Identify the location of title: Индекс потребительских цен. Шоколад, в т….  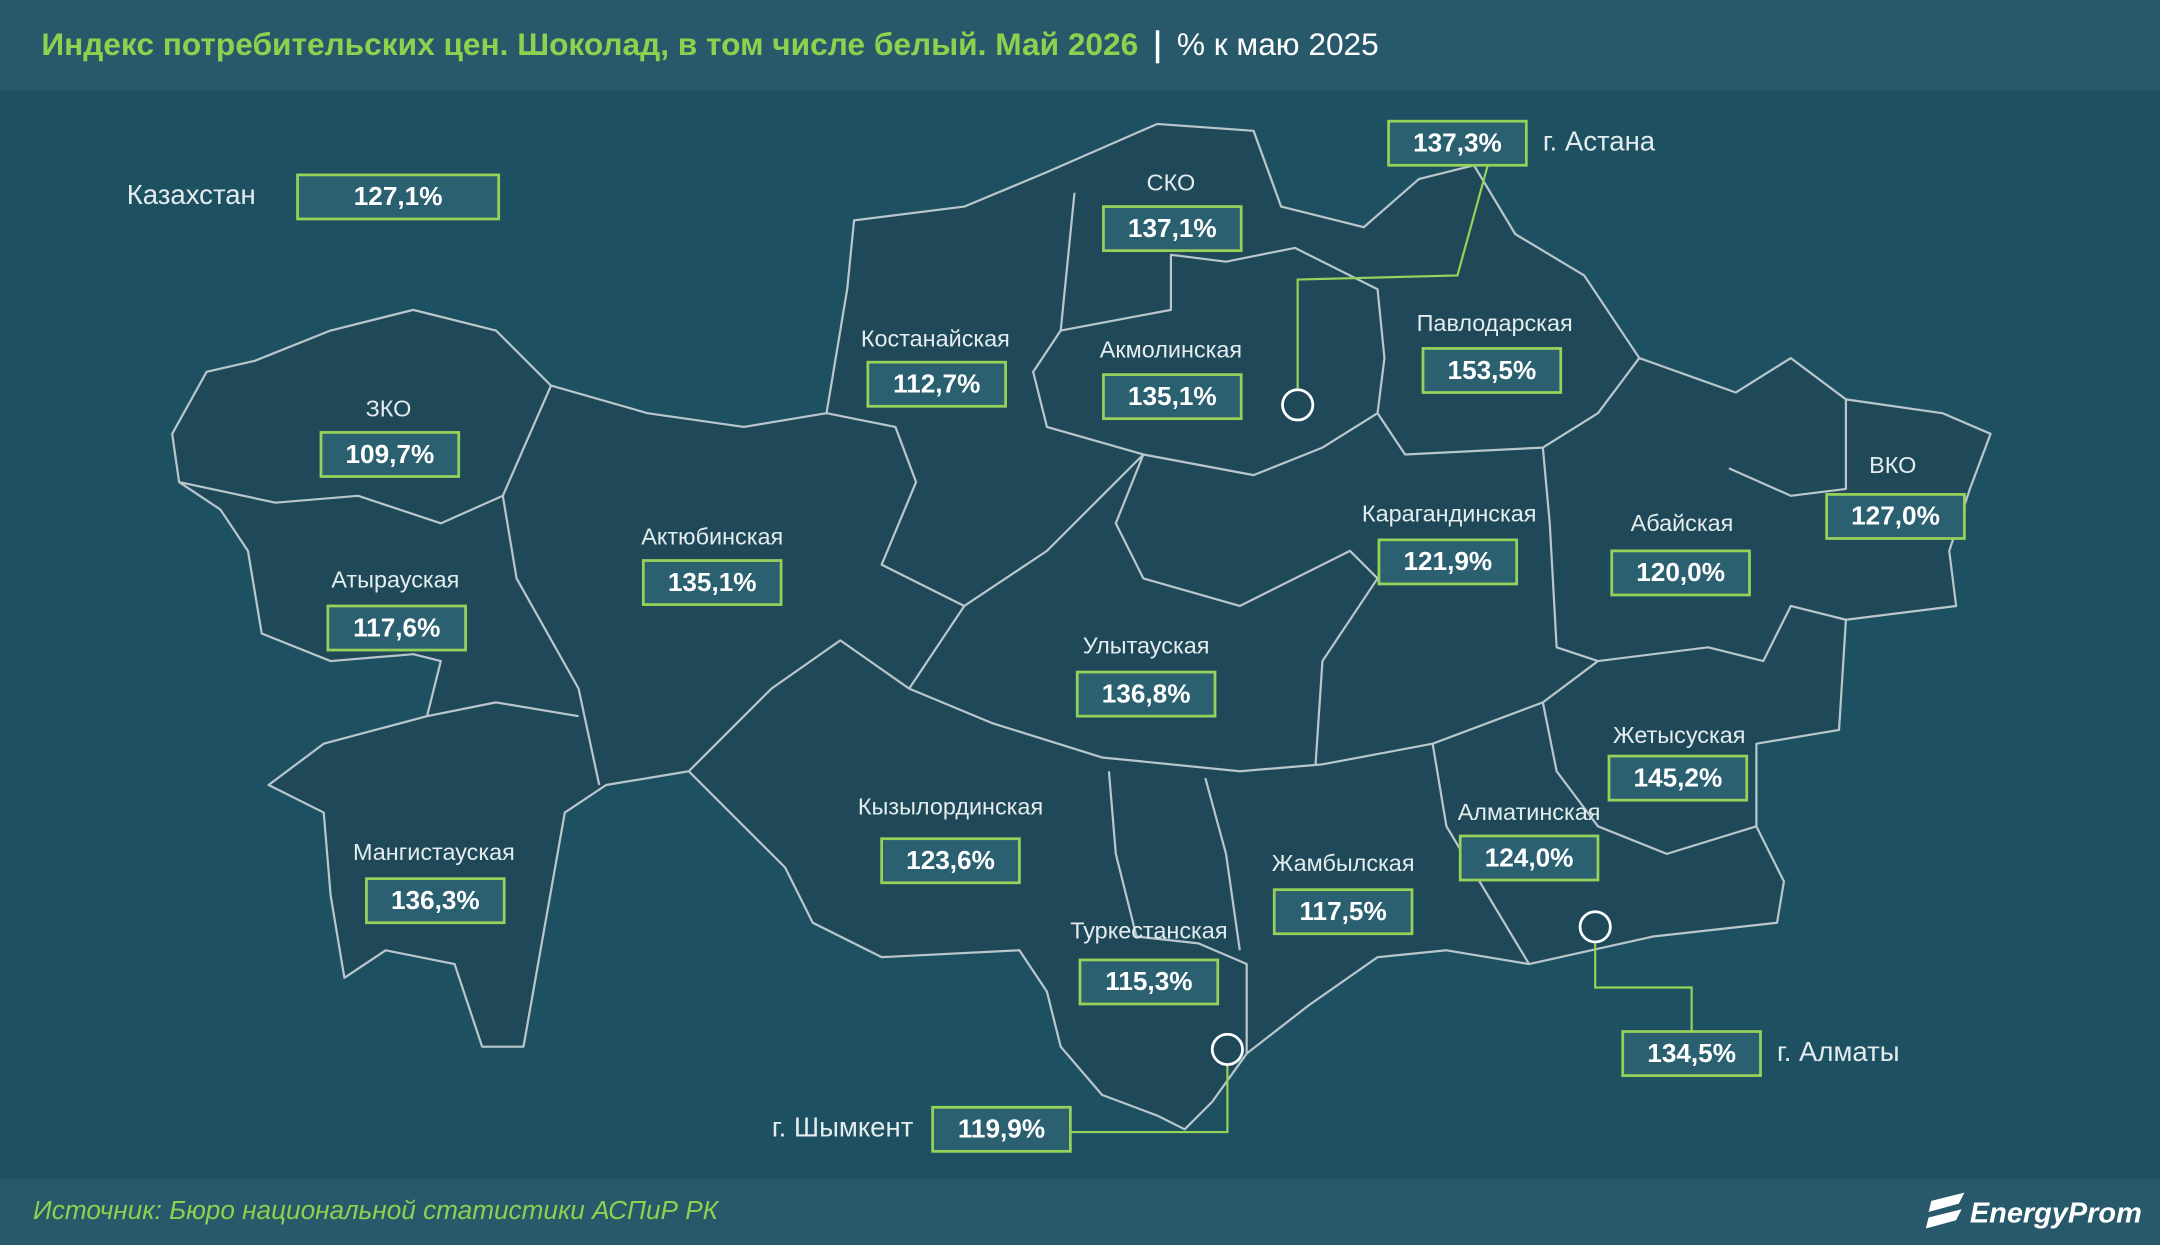
(589, 44).